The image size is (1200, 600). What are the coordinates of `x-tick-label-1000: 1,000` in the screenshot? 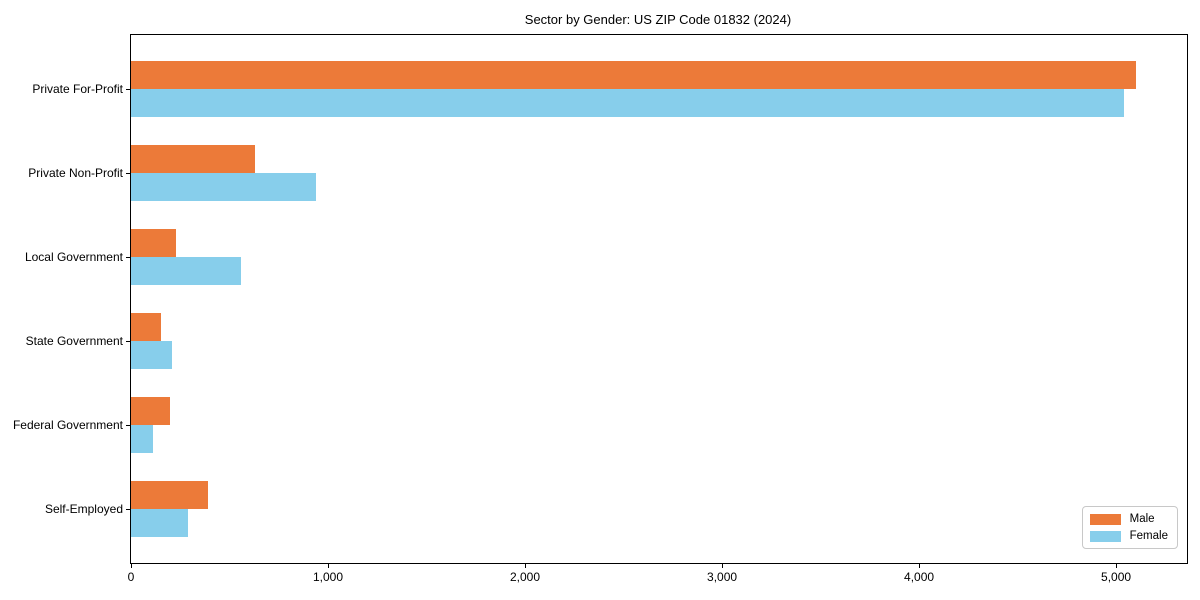 It's located at (328, 577).